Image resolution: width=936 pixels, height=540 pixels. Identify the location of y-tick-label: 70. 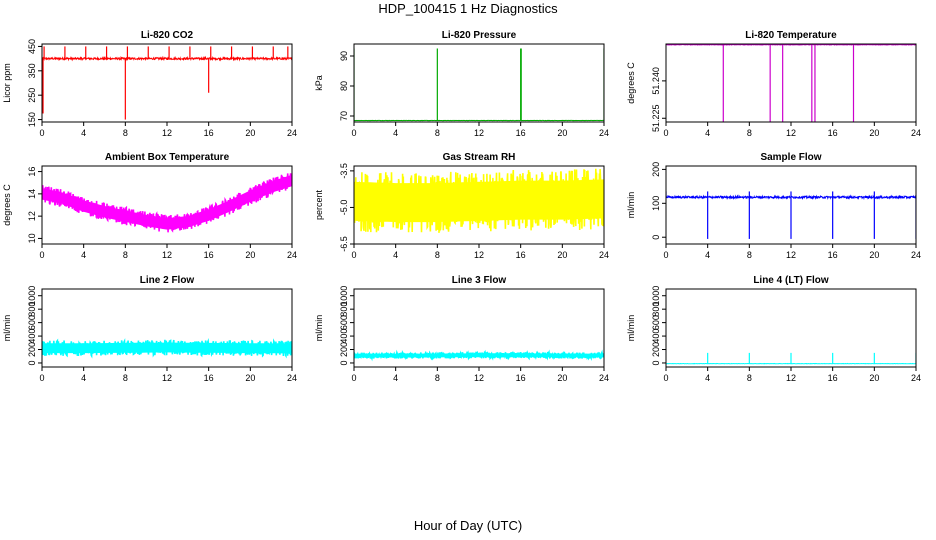
(344, 116).